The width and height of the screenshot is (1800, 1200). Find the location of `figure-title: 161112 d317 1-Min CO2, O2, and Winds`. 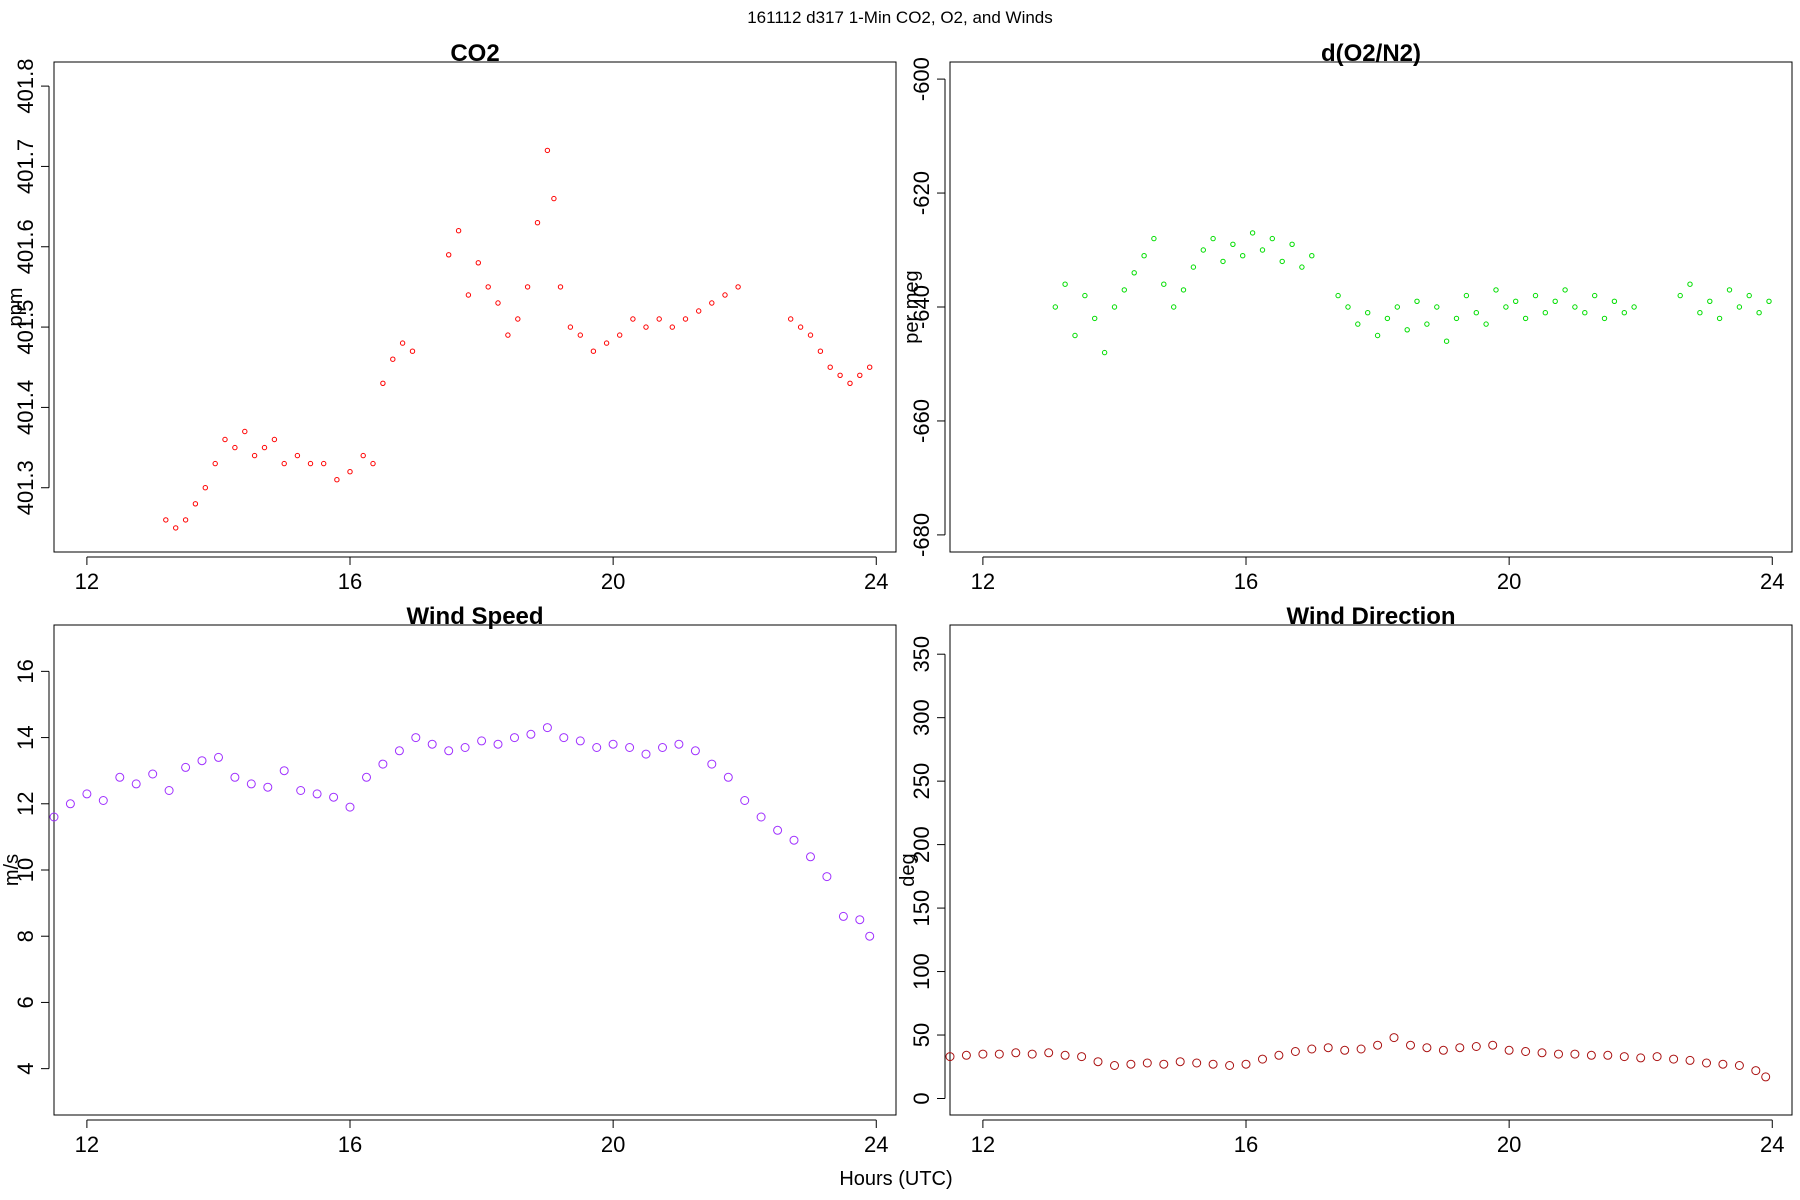

figure-title: 161112 d317 1-Min CO2, O2, and Winds is located at coordinates (900, 17).